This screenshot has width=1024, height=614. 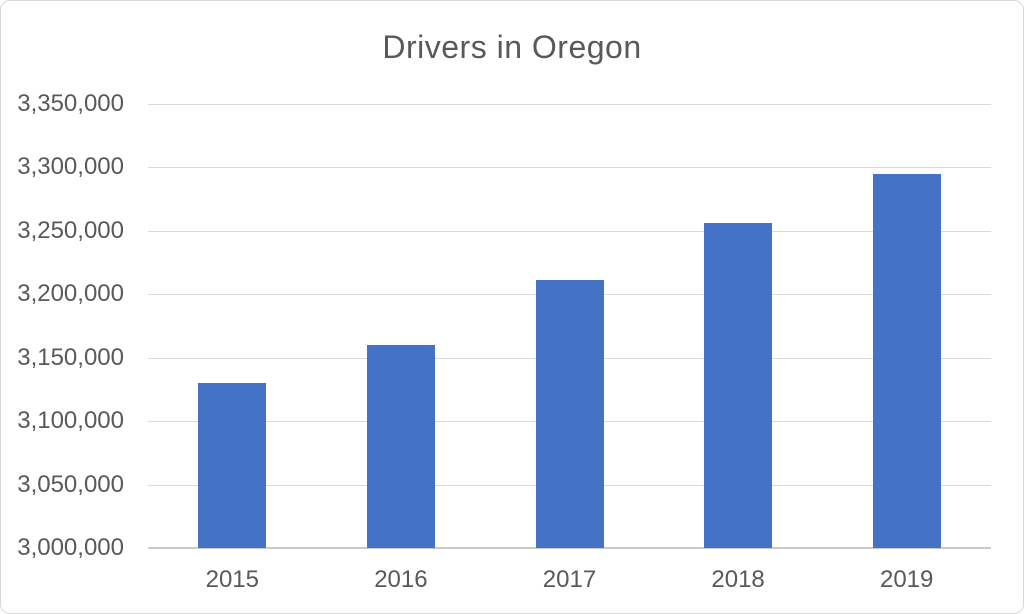 What do you see at coordinates (738, 579) in the screenshot?
I see `x-tick-label-2018: 2018` at bounding box center [738, 579].